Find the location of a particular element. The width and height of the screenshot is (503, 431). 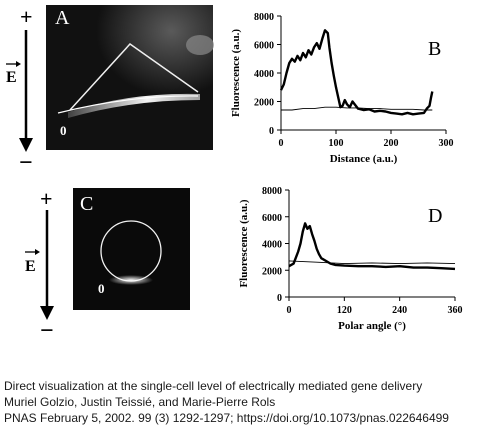

chart-b-y-tick-label: 6000 is located at coordinates (264, 46).